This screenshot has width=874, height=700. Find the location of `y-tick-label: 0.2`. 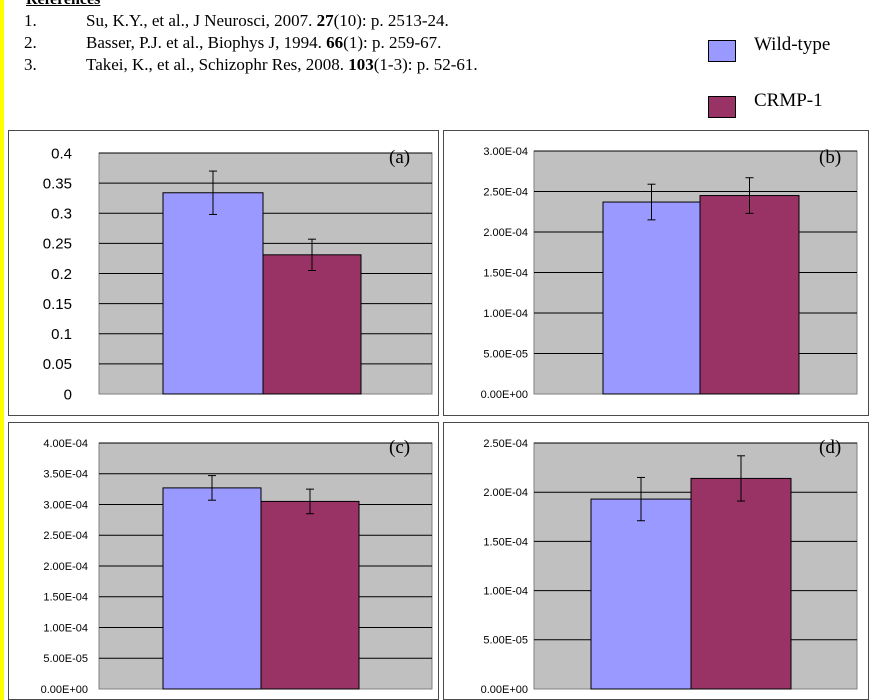

y-tick-label: 0.2 is located at coordinates (61, 274).